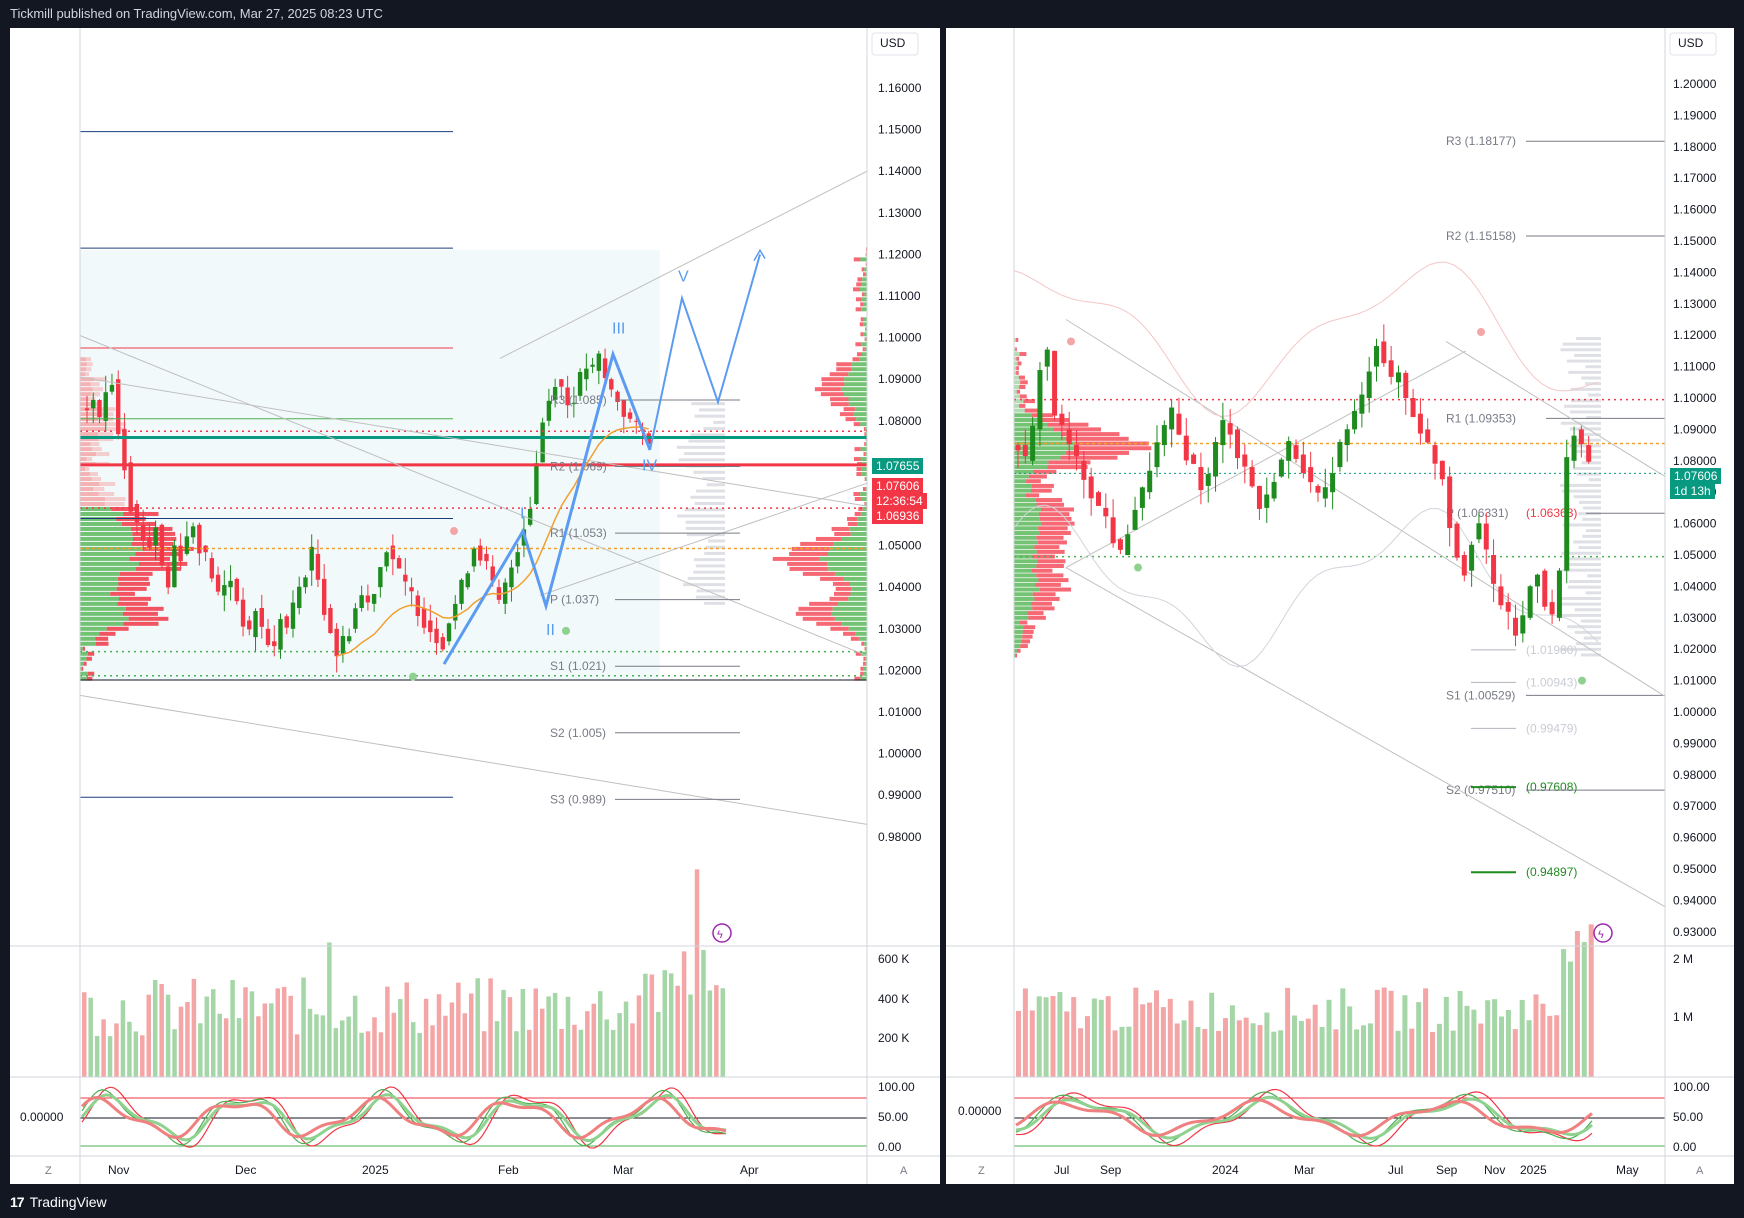  I want to click on left-price-axis-label: 1.12000, so click(900, 254).